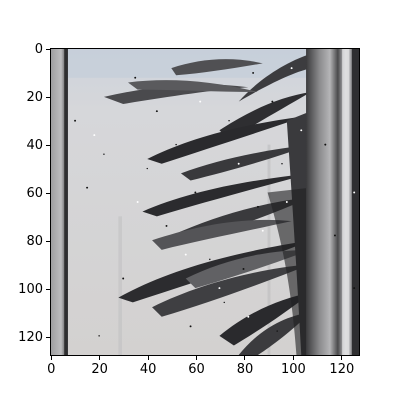 This screenshot has width=400, height=400. Describe the element at coordinates (51, 369) in the screenshot. I see `x-tick-label: 0` at that location.